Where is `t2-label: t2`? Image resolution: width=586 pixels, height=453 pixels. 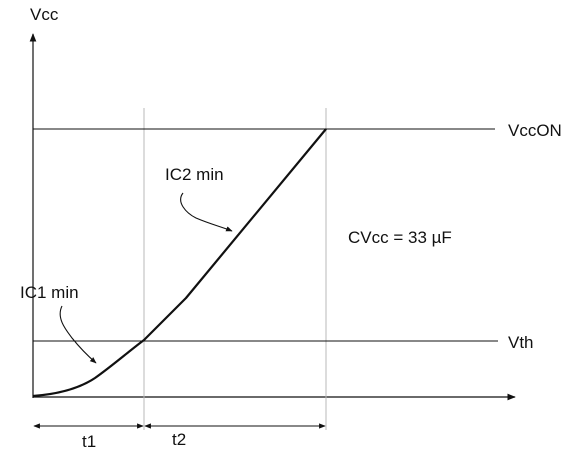
t2-label: t2 is located at coordinates (179, 439).